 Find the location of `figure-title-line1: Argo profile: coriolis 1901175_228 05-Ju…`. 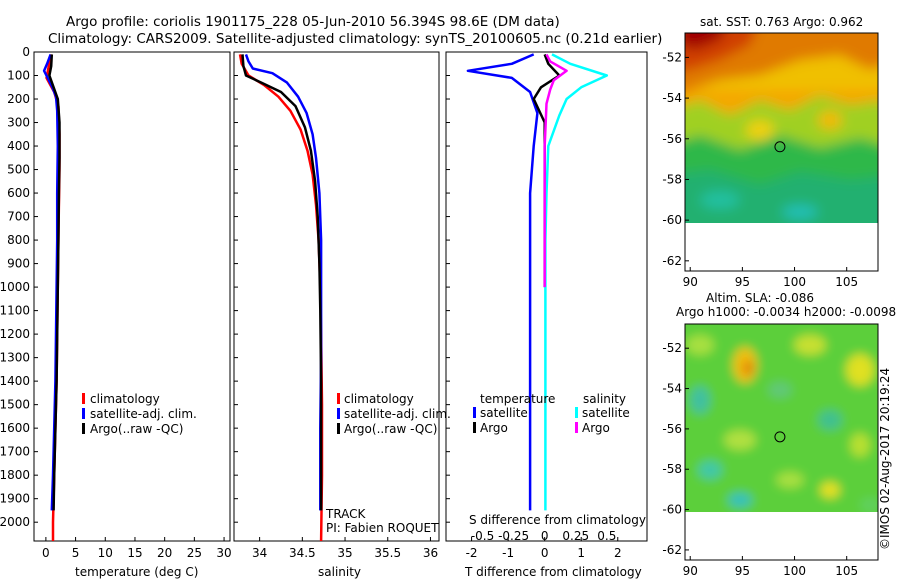

figure-title-line1: Argo profile: coriolis 1901175_228 05-Ju… is located at coordinates (313, 22).